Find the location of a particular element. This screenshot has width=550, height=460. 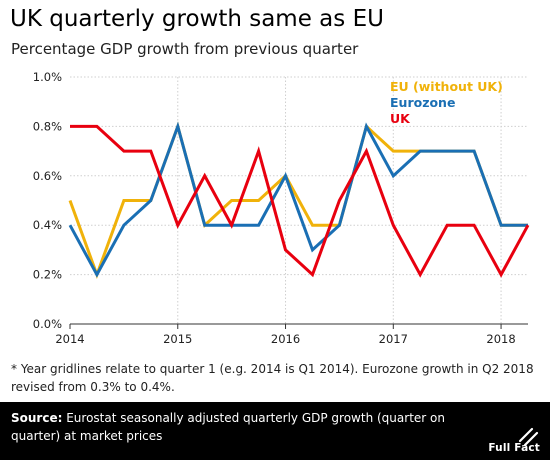

logo-mark is located at coordinates (528, 437).